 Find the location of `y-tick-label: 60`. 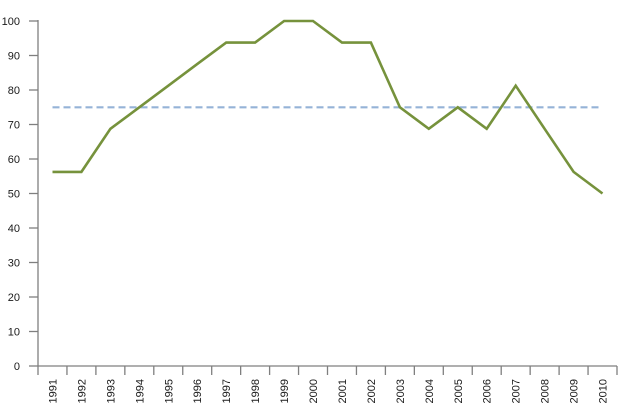

y-tick-label: 60 is located at coordinates (14, 160).